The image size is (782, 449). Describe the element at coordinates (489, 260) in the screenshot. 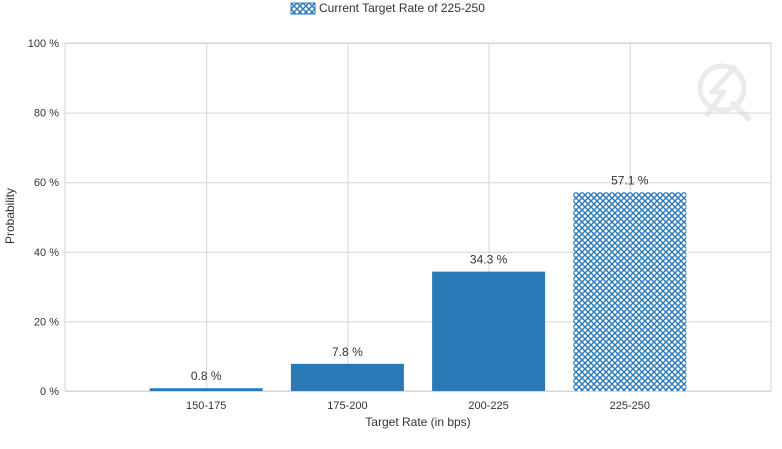

I see `data-label: 34.3 %` at that location.